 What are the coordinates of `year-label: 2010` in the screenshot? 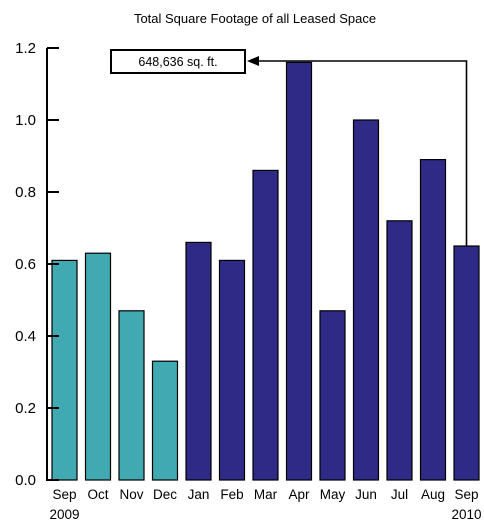 It's located at (466, 514).